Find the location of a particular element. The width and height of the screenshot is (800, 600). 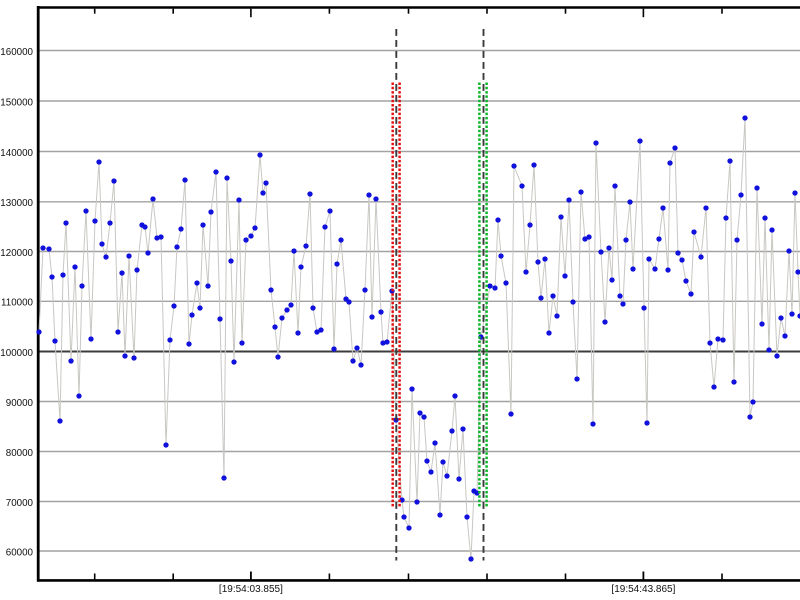

svg-text: [19:54:43.865] is located at coordinates (643, 589).